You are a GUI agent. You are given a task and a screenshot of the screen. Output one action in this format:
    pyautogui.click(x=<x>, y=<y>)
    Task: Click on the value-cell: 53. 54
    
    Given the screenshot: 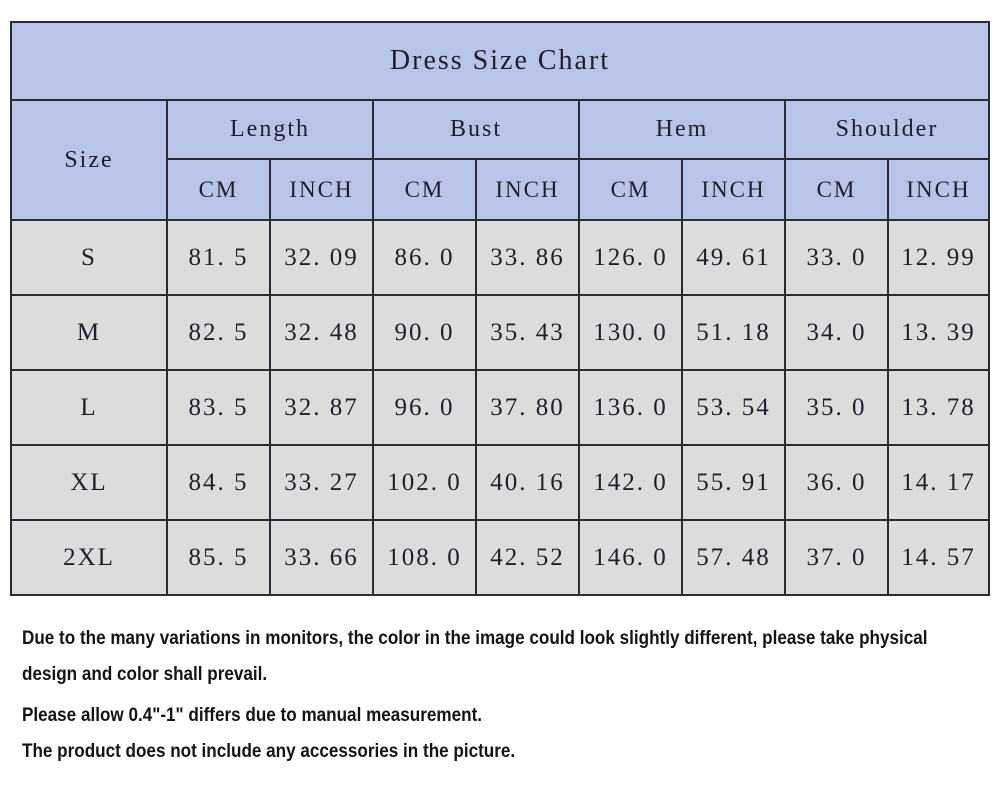 What is the action you would take?
    pyautogui.click(x=733, y=407)
    